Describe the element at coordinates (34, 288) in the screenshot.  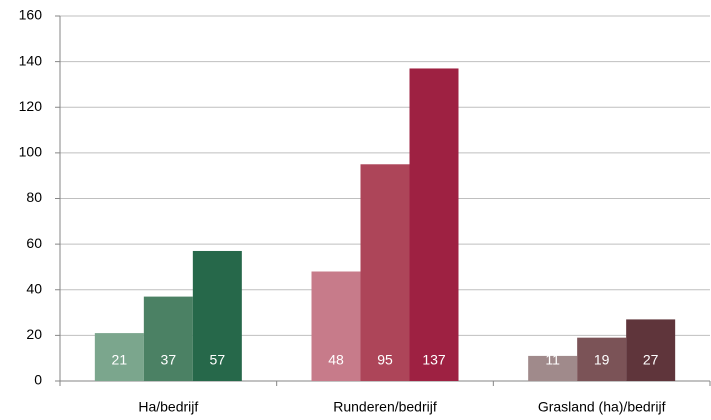
I see `y-tick-label: 40` at that location.